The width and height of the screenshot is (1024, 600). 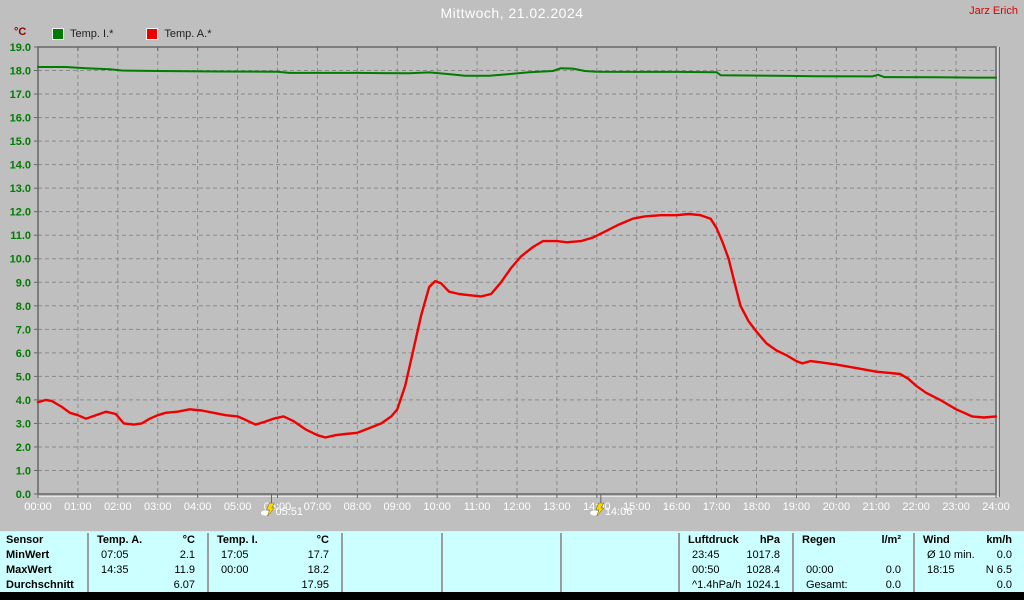 What do you see at coordinates (619, 512) in the screenshot?
I see `time-marker-label: 14:06` at bounding box center [619, 512].